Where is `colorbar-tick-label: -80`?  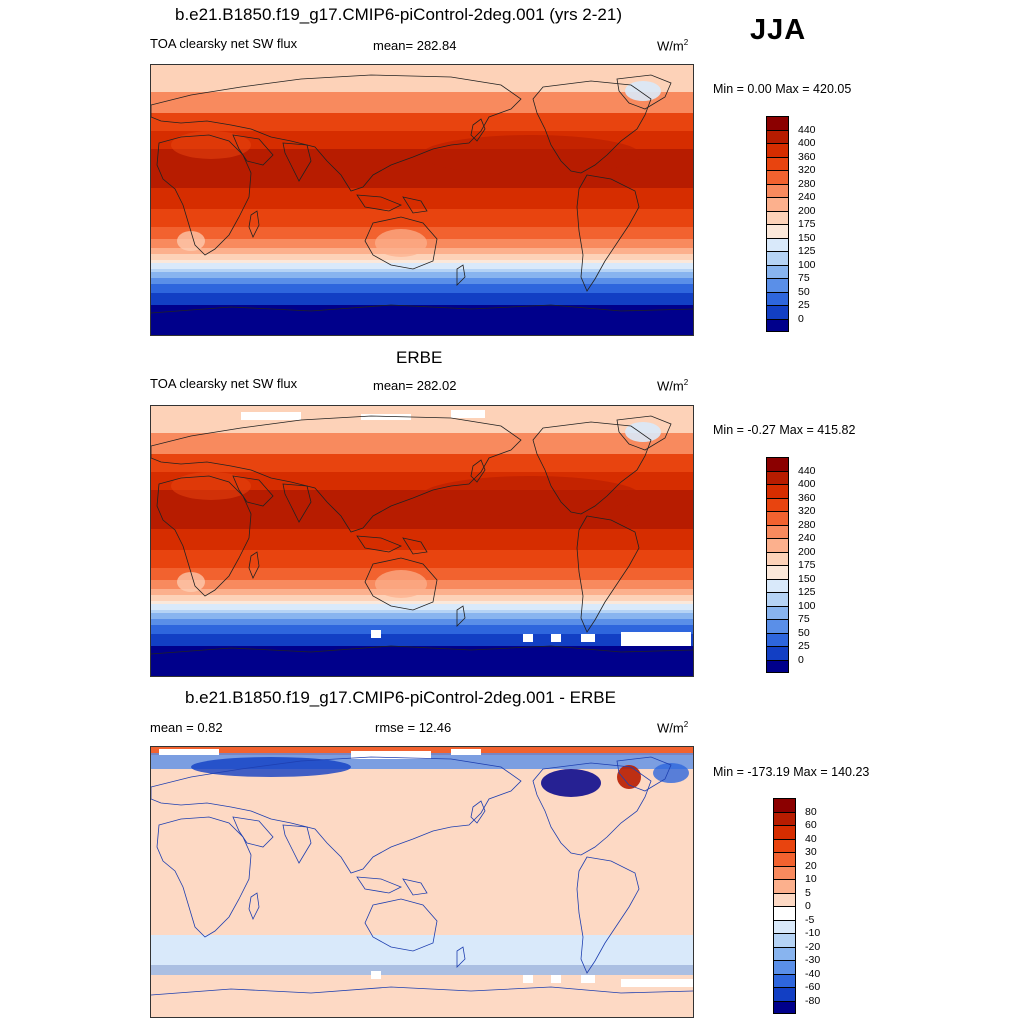
colorbar-tick-label: -80 is located at coordinates (813, 1000).